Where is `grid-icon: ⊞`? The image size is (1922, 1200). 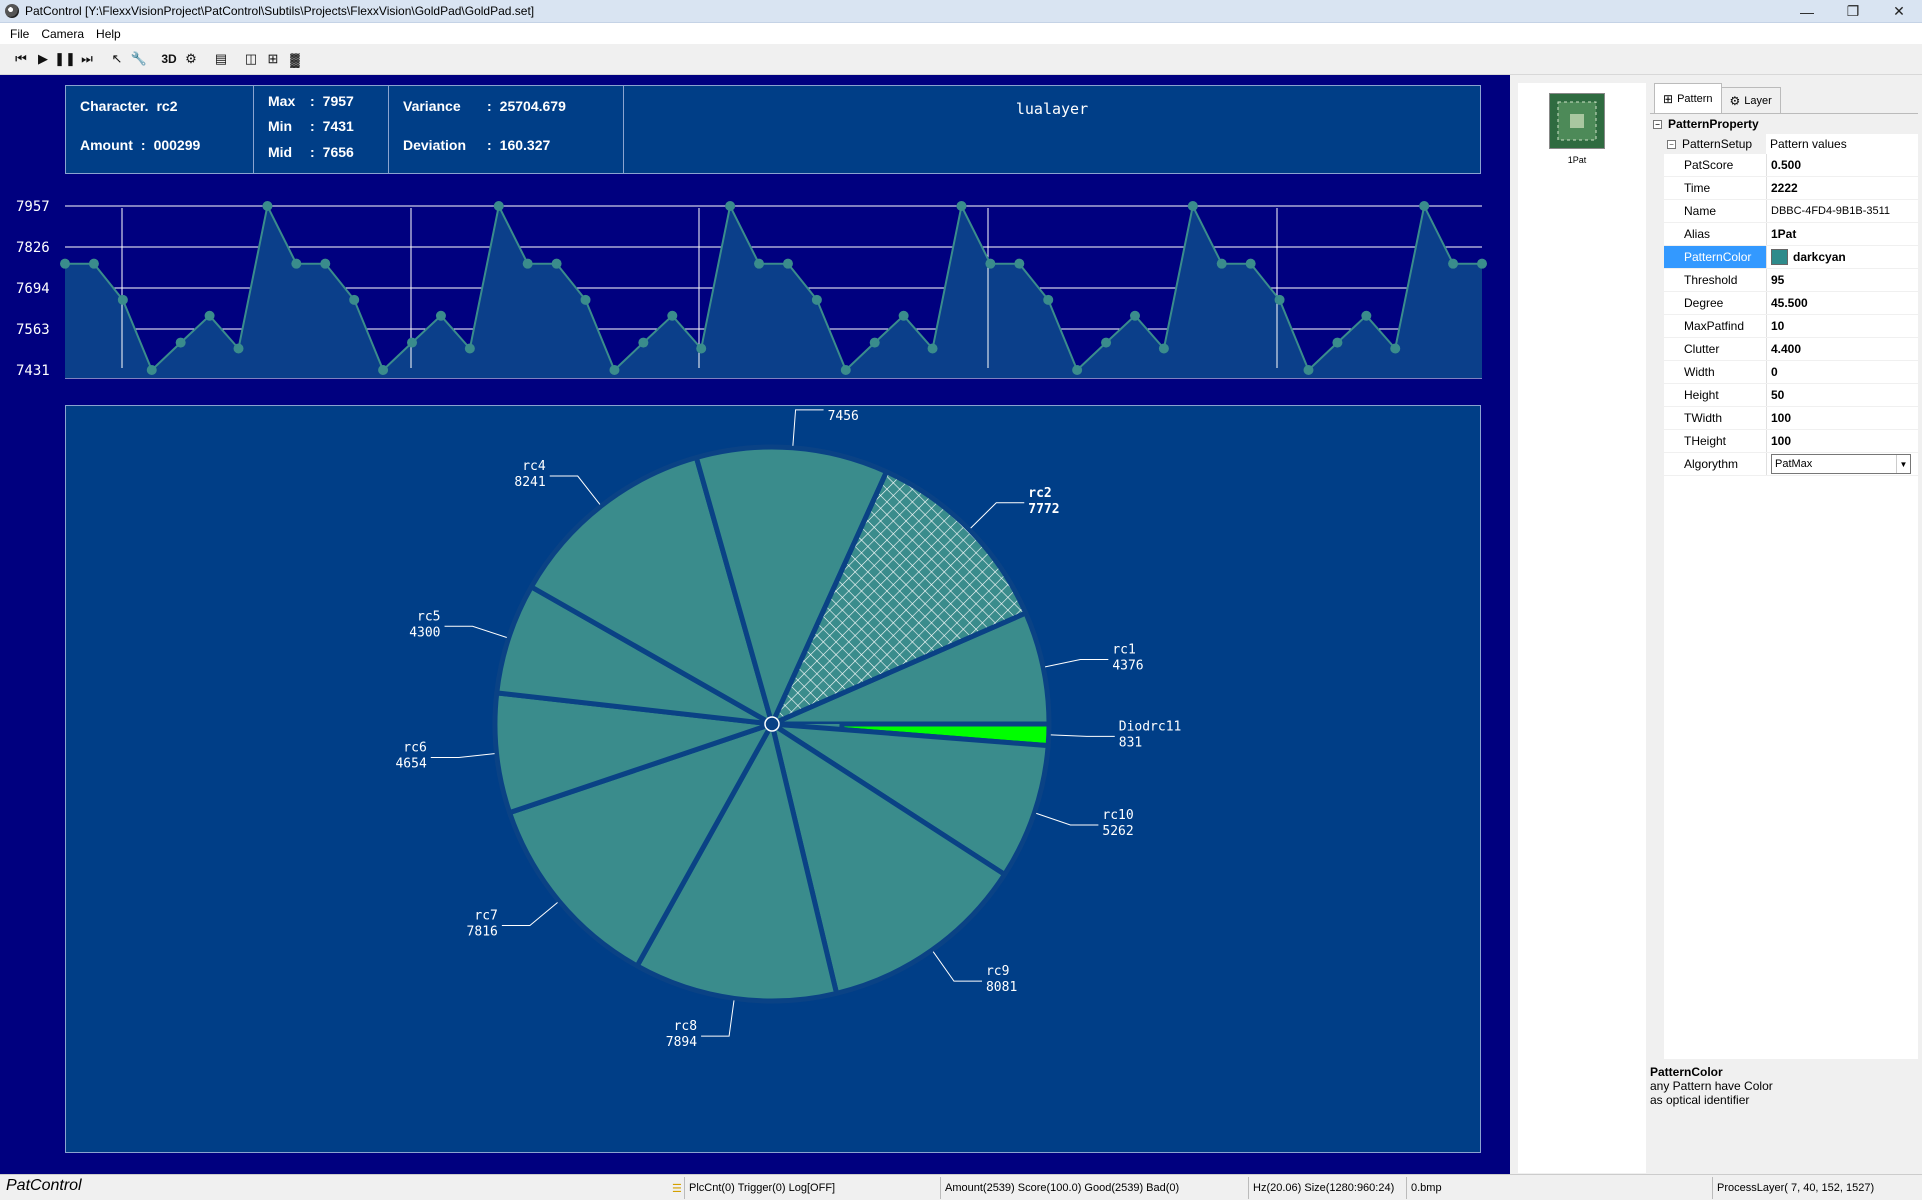
grid-icon: ⊞ is located at coordinates (273, 58).